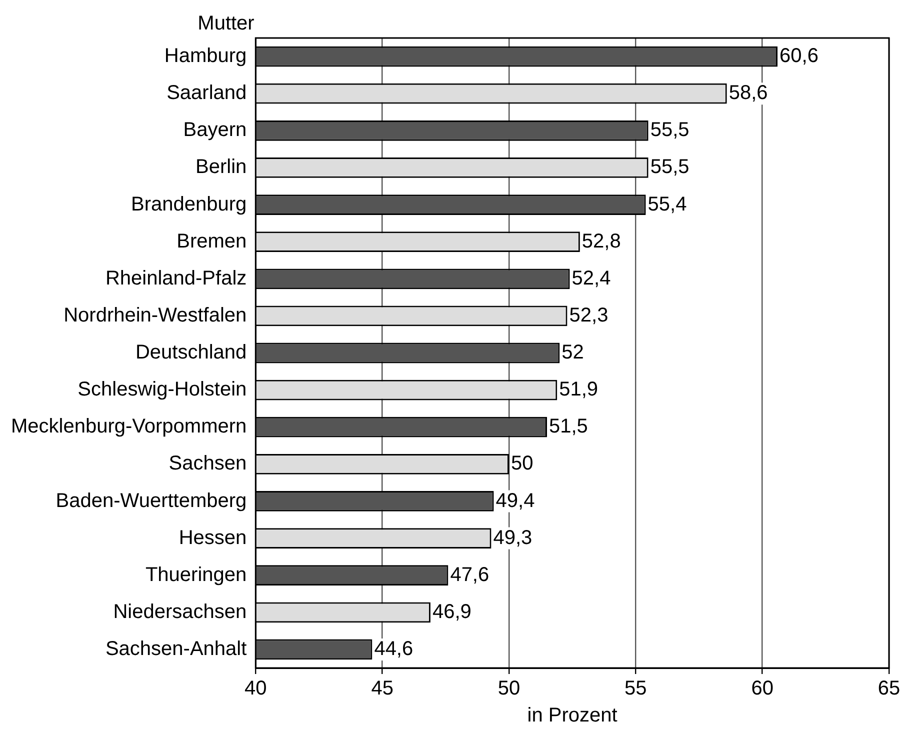 The height and width of the screenshot is (740, 905). Describe the element at coordinates (748, 93) in the screenshot. I see `data-label: 58,6` at that location.